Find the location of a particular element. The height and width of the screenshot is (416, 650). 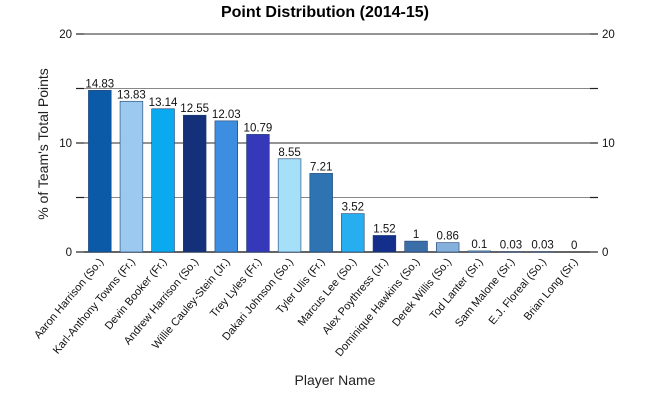

y-tick-label-right: 20 is located at coordinates (608, 35).